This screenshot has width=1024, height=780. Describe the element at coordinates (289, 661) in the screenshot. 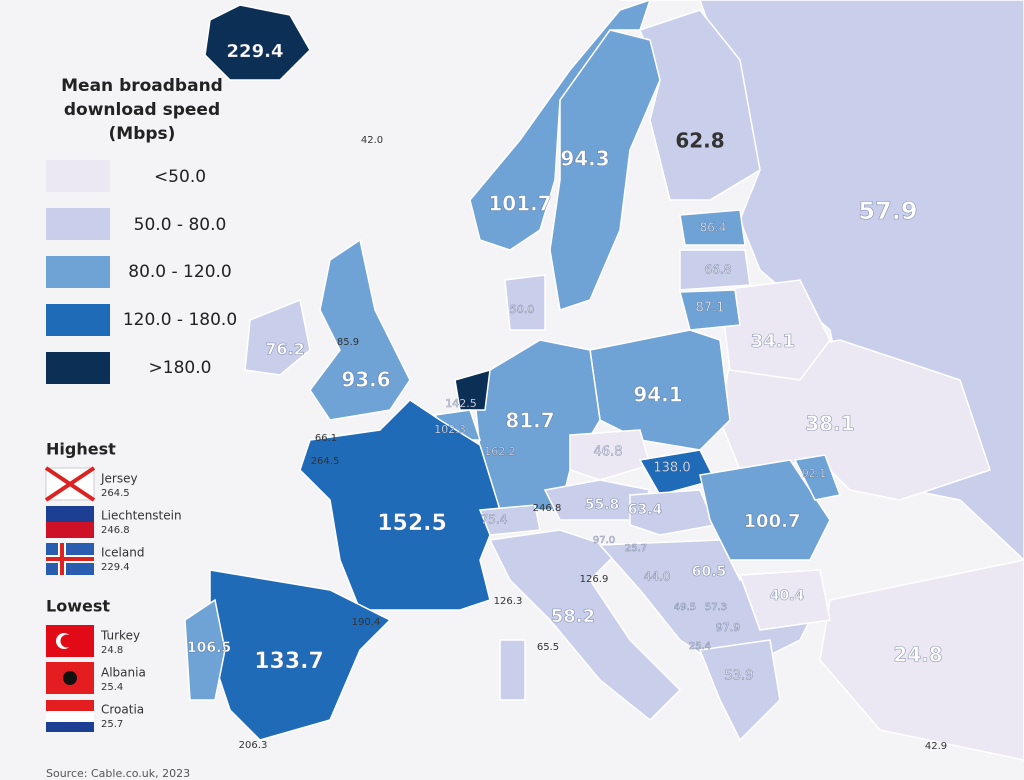

I see `map-label: 133.7` at that location.